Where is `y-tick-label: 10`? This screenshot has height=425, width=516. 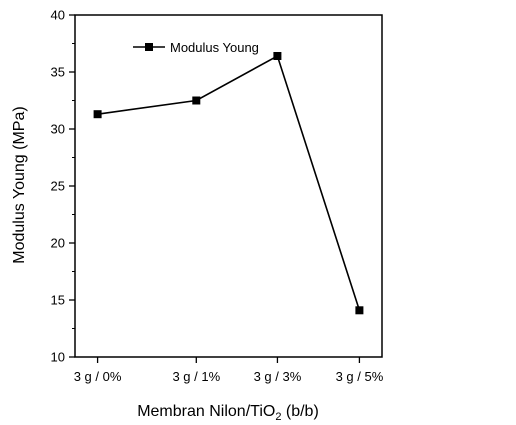 y-tick-label: 10 is located at coordinates (58, 357).